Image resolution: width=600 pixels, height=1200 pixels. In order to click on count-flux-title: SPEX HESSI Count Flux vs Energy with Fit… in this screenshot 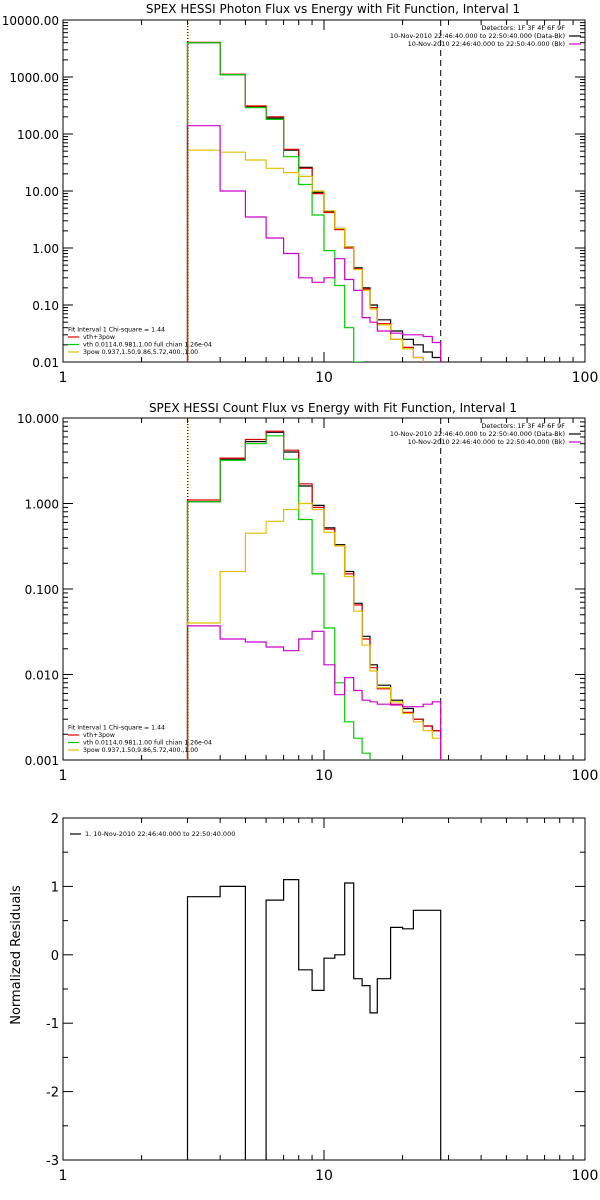, I will do `click(333, 408)`.